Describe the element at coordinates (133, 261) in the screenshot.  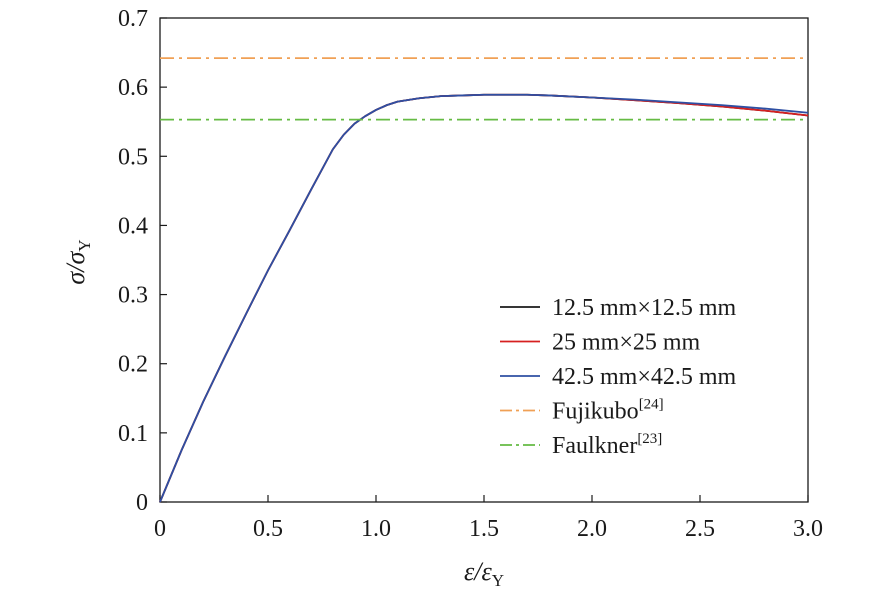
I see `y-tick-labels: 0 0.1 0.2 0.3 0.4 0.5 0.6 0.7` at that location.